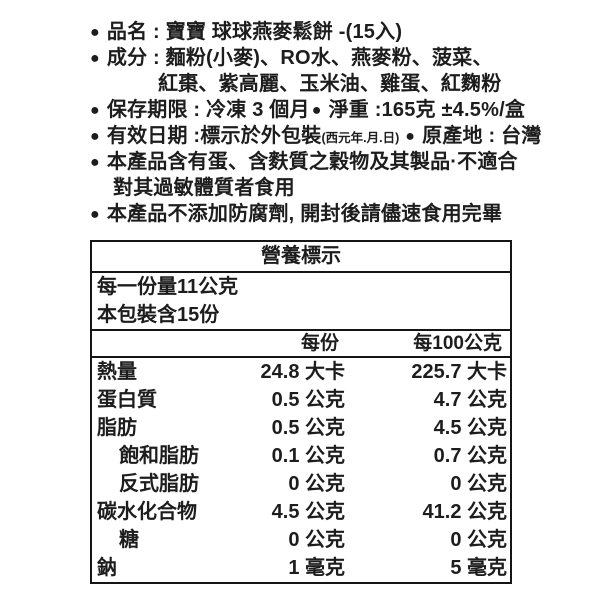 The height and width of the screenshot is (600, 600). Describe the element at coordinates (319, 343) in the screenshot. I see `column-header-per-serving: 每份` at that location.